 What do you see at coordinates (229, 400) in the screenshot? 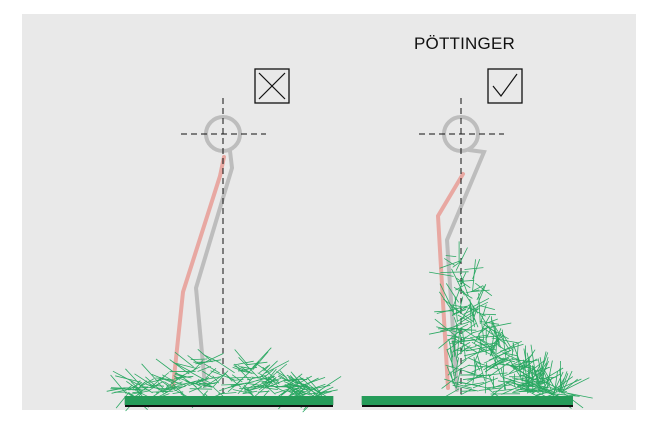
I see `ground-strip-left` at bounding box center [229, 400].